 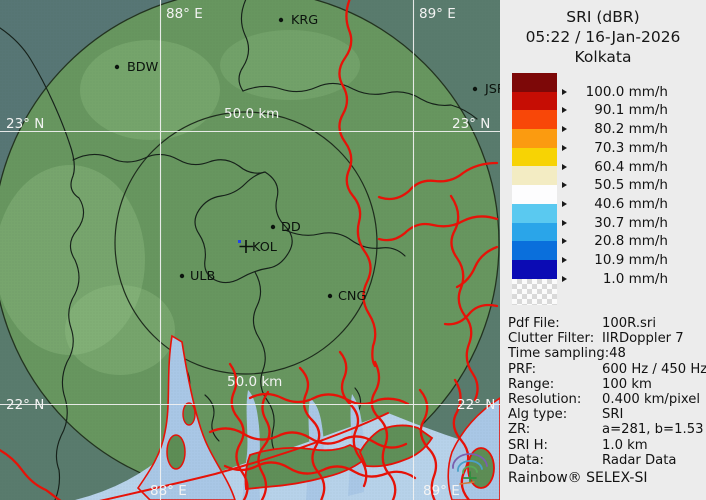 I want to click on legend-label-row: 30.7 mm/h, so click(x=615, y=223).